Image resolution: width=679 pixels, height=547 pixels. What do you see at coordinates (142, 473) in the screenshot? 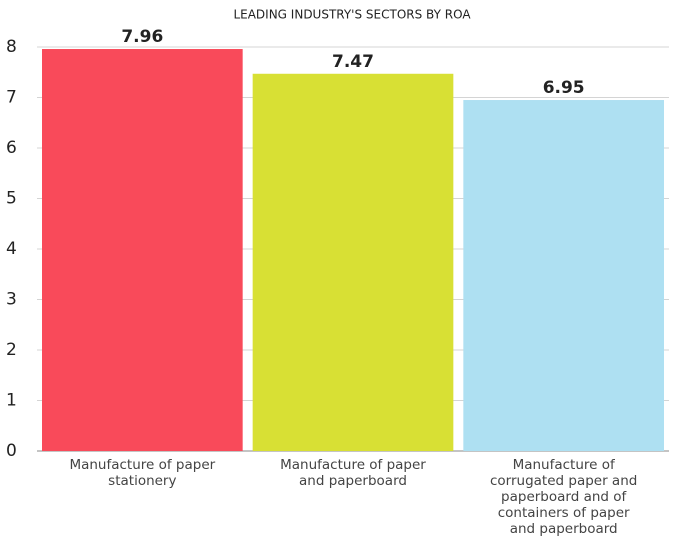
I see `x-tick-label: Manufacture of paper stationery` at bounding box center [142, 473].